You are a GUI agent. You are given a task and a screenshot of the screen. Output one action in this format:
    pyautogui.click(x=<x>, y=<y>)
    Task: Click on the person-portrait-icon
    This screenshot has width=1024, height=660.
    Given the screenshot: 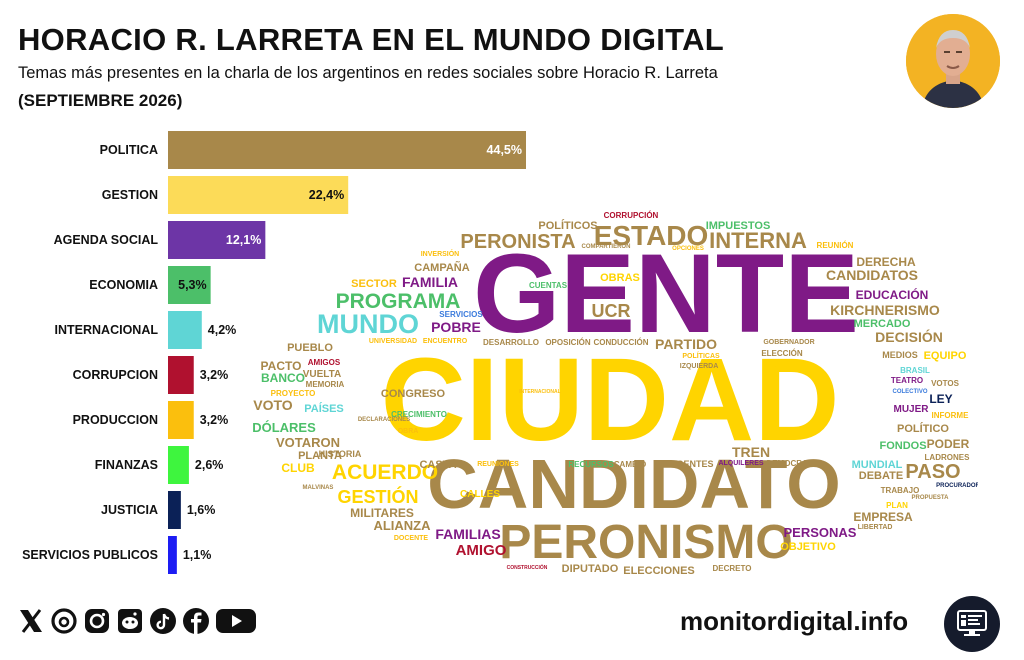 What is the action you would take?
    pyautogui.click(x=953, y=61)
    